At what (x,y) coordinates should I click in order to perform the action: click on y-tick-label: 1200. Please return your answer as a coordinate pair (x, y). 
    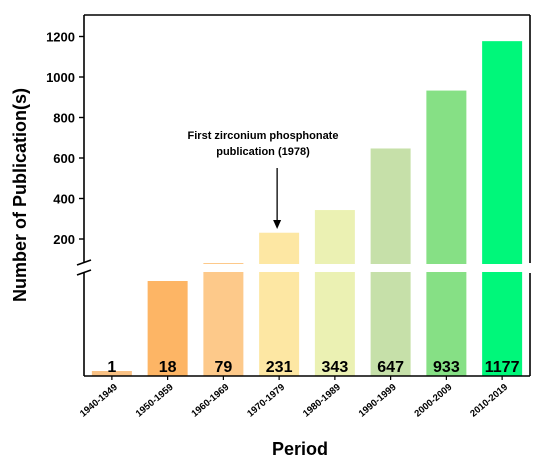
    Looking at the image, I should click on (60, 37).